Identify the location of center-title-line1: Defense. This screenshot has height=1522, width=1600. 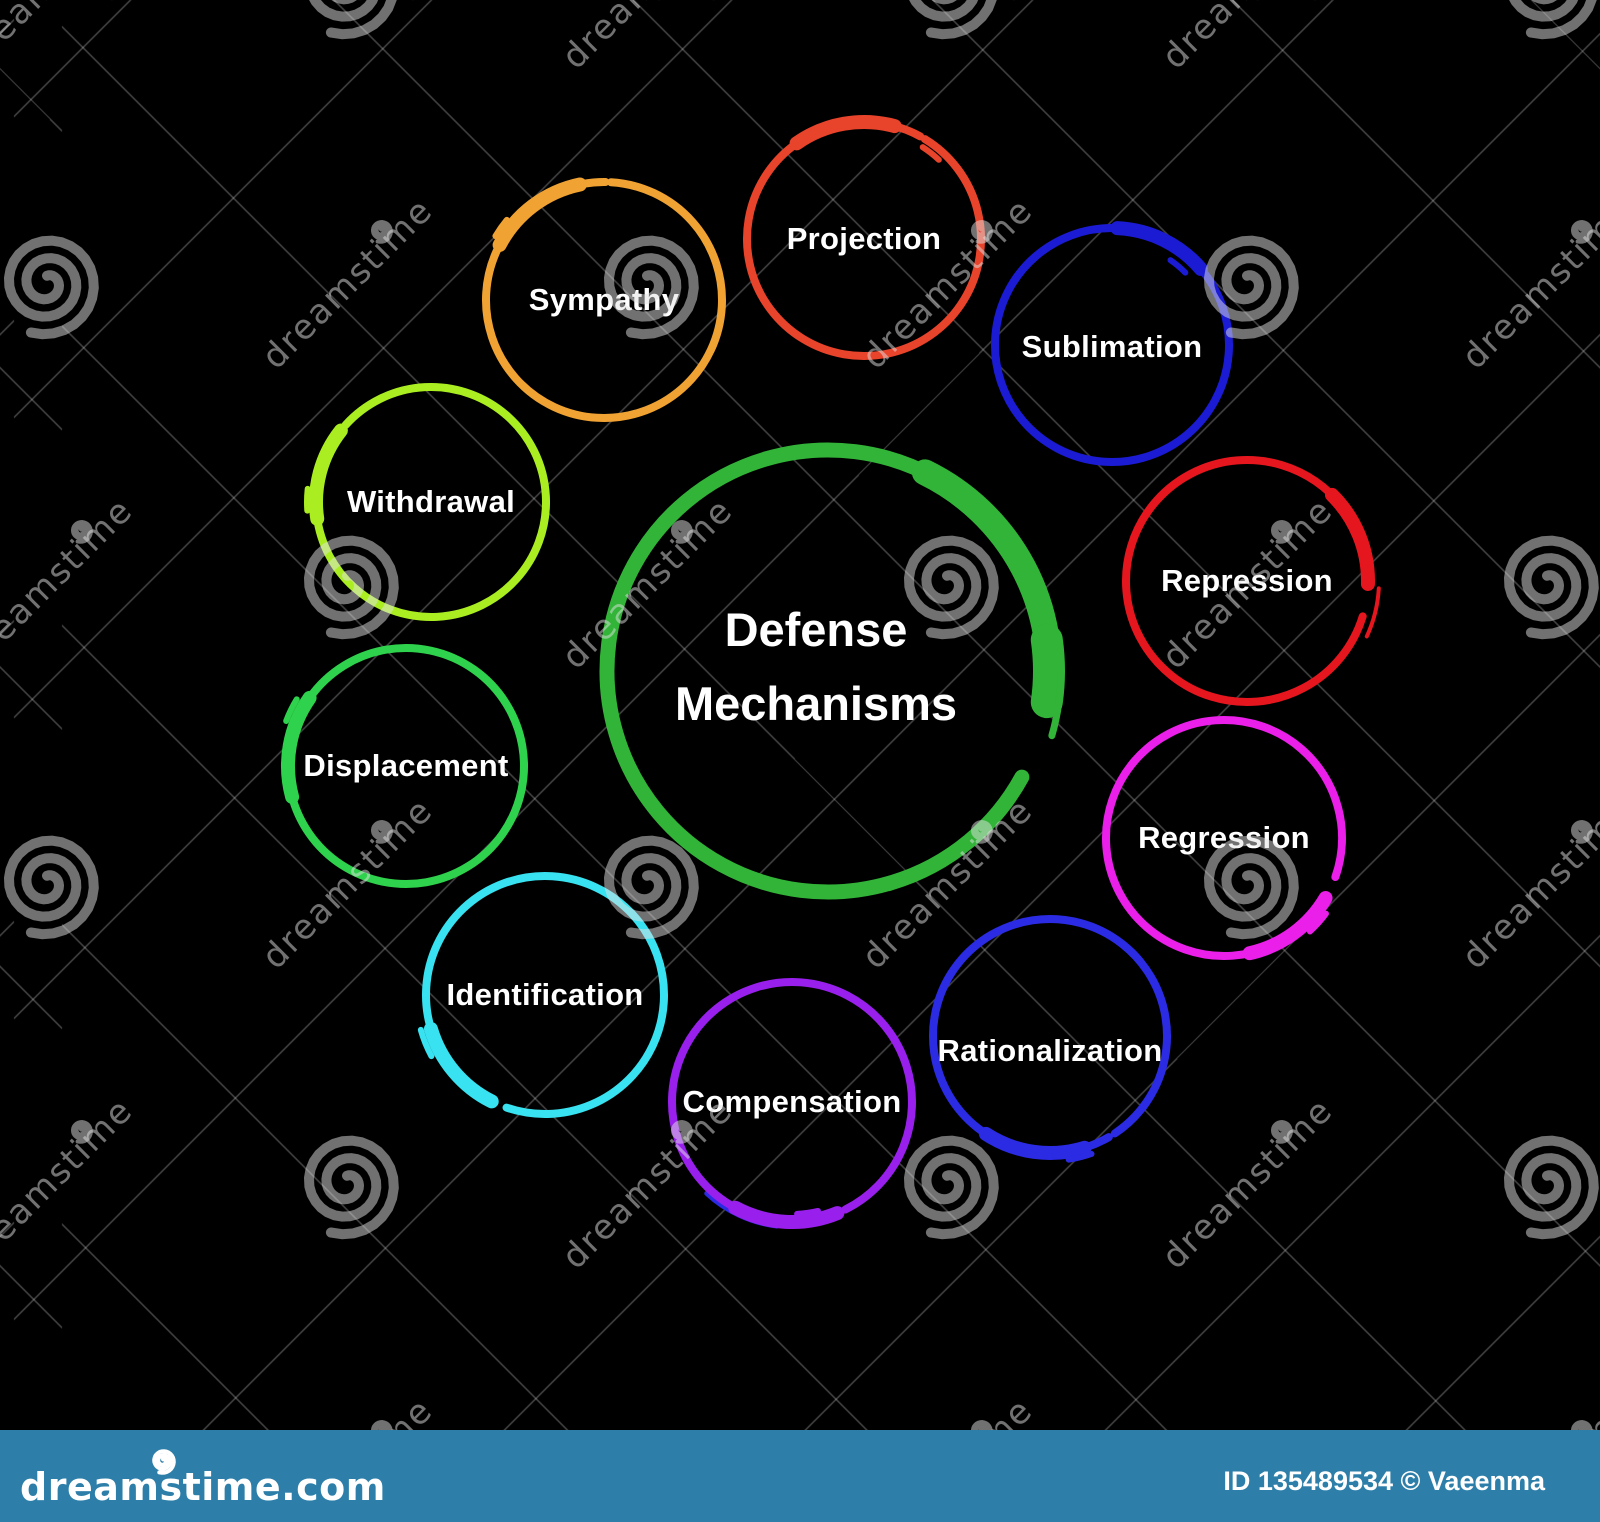
(816, 629).